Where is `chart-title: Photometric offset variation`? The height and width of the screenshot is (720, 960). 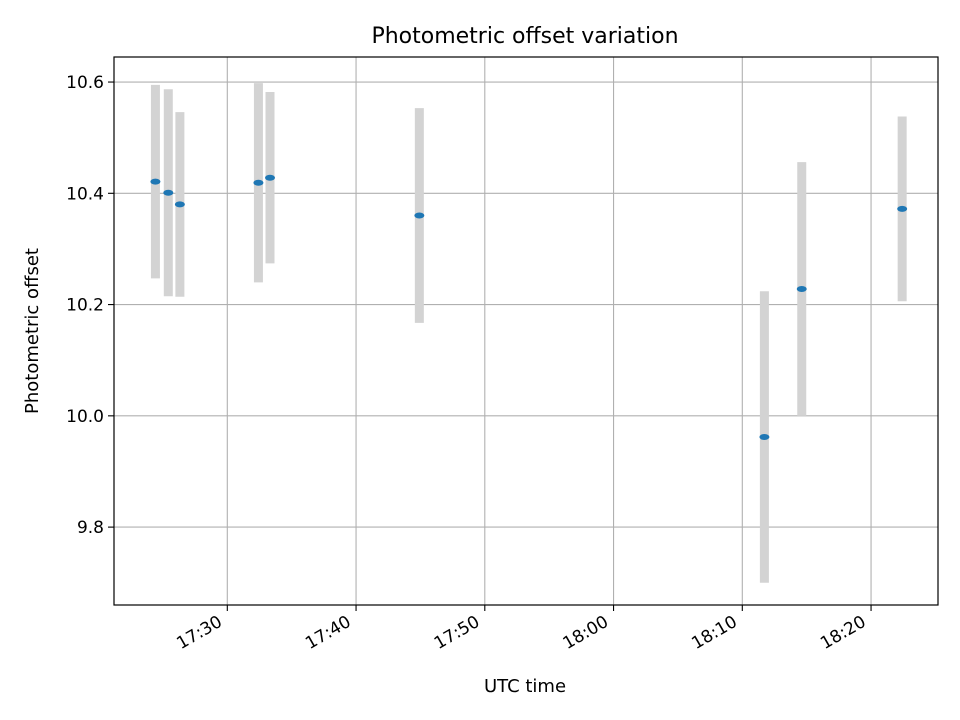
chart-title: Photometric offset variation is located at coordinates (524, 36).